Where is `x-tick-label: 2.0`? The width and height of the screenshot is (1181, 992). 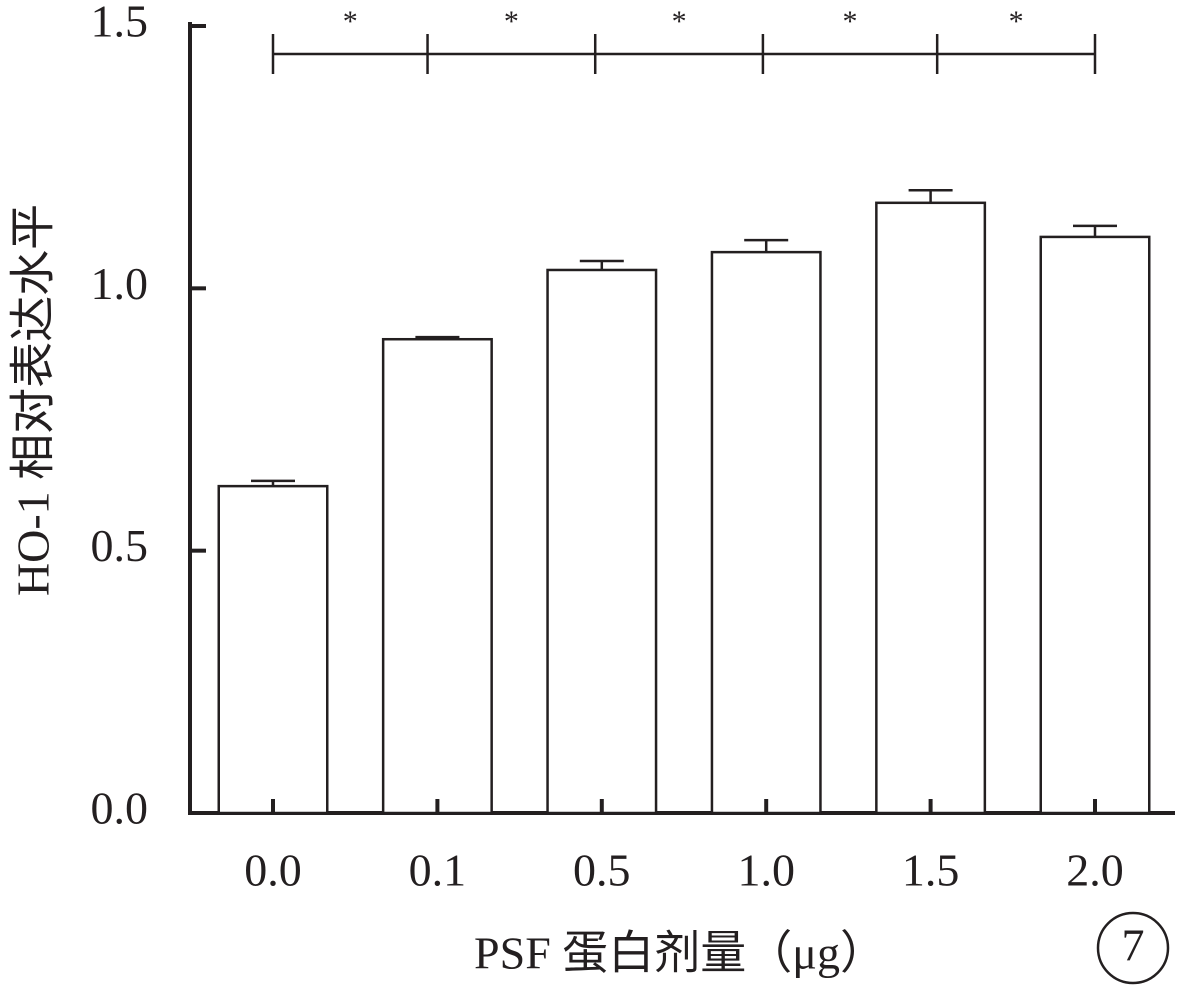 x-tick-label: 2.0 is located at coordinates (1095, 870).